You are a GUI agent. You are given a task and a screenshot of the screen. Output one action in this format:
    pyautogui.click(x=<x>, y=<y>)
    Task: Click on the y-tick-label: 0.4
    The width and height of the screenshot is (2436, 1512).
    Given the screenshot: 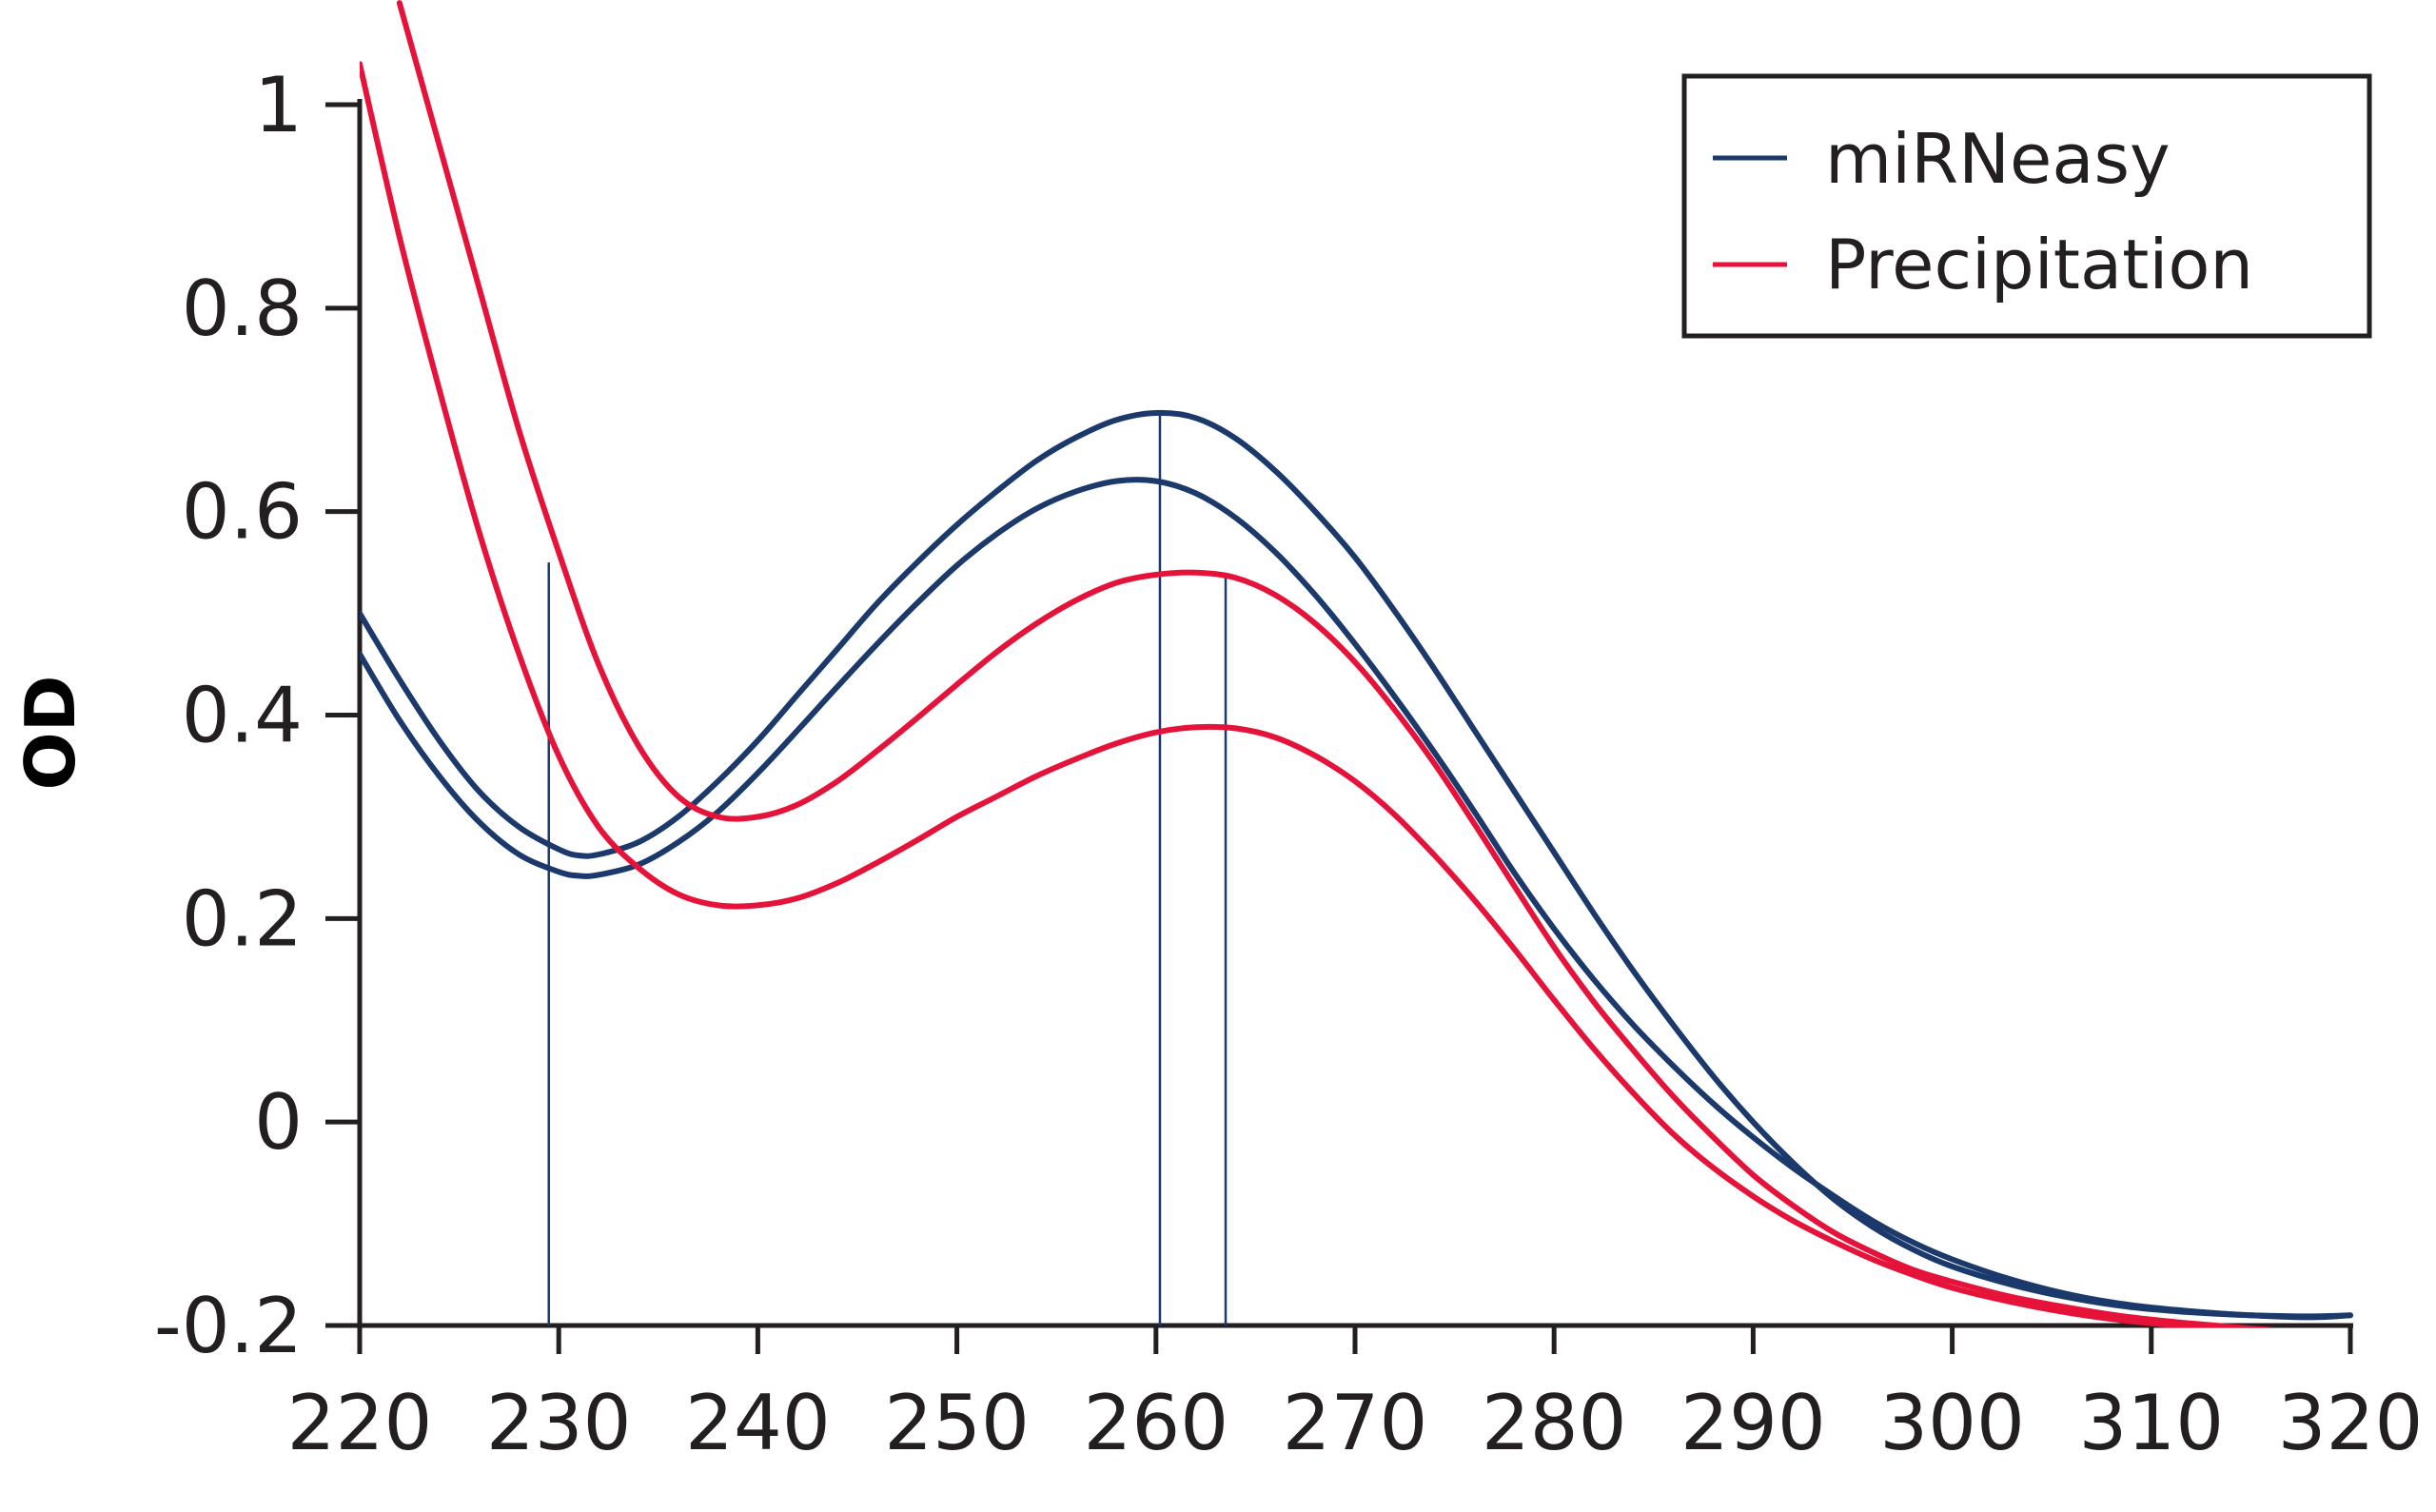 What is the action you would take?
    pyautogui.click(x=243, y=716)
    